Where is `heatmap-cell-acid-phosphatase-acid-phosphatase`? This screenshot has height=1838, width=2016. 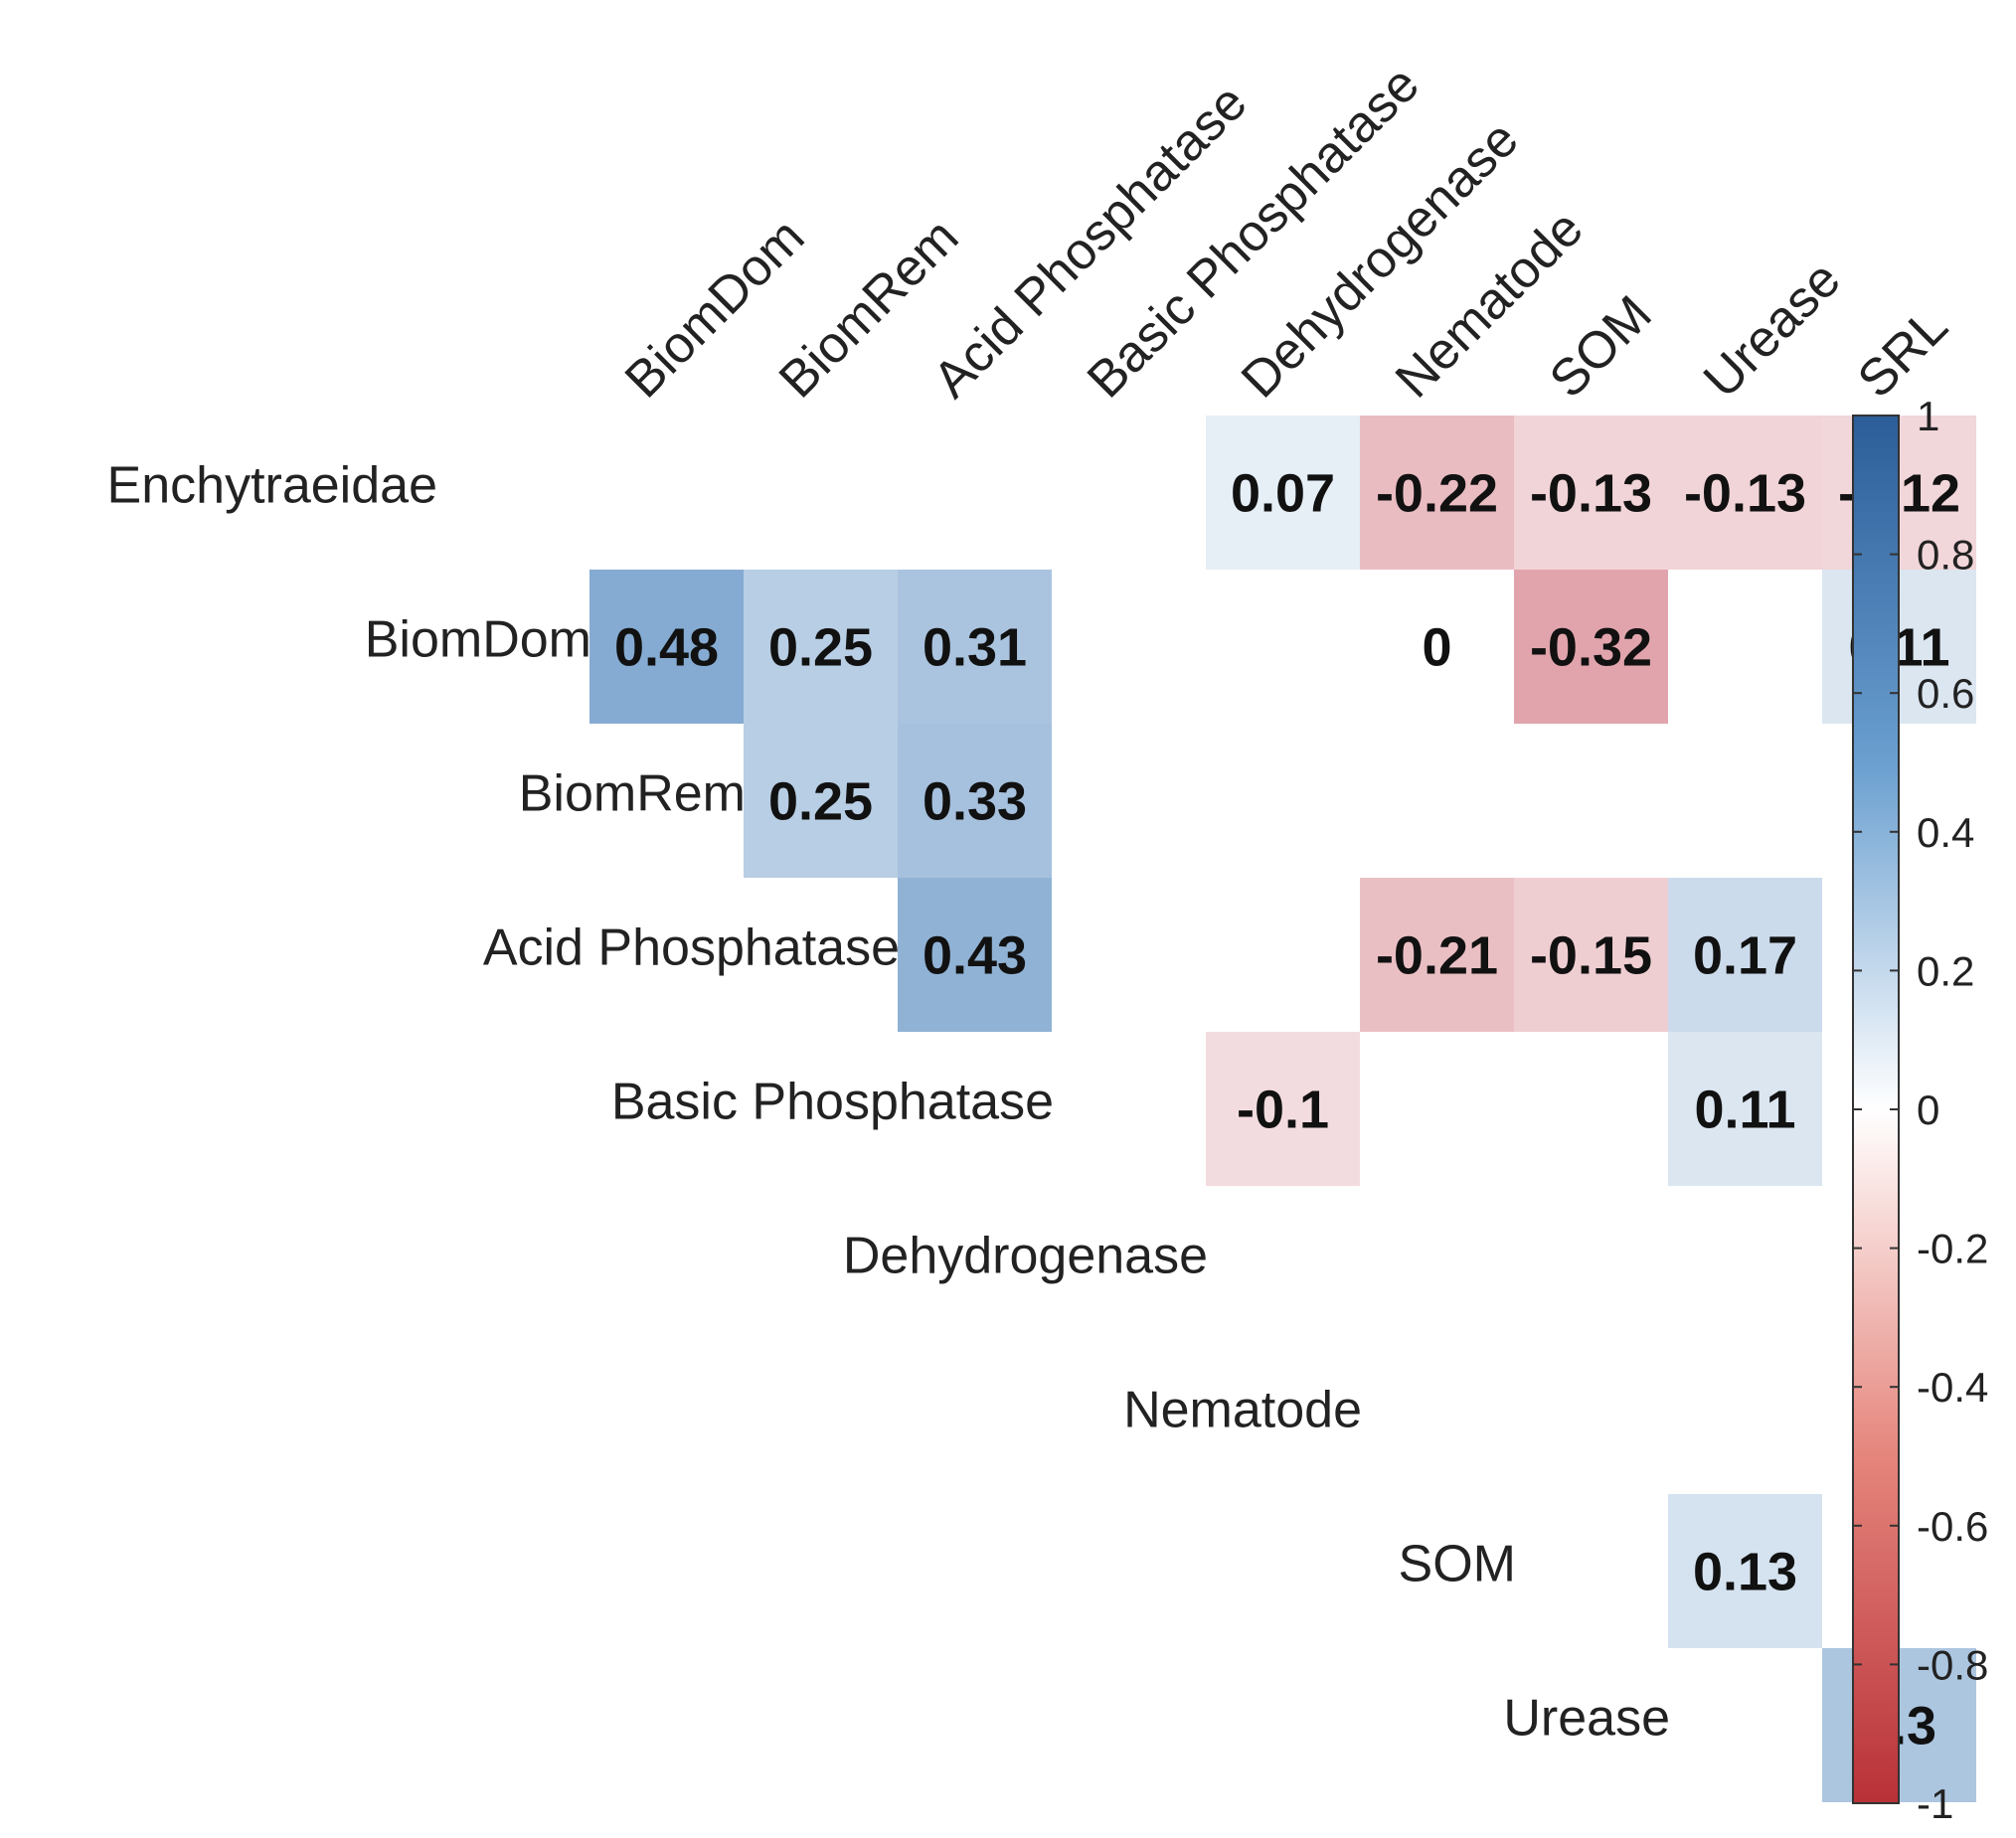 heatmap-cell-acid-phosphatase-acid-phosphatase is located at coordinates (975, 955).